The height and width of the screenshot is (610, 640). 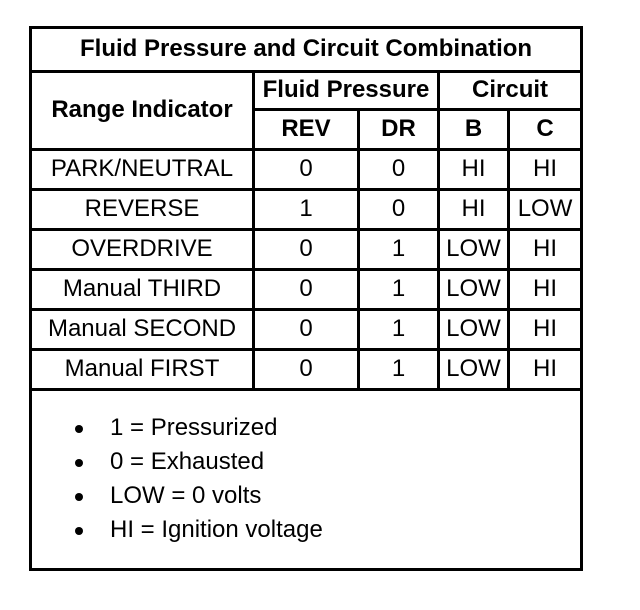 I want to click on table-title-row: Fluid Pressure and Circuit Combination, so click(x=306, y=49).